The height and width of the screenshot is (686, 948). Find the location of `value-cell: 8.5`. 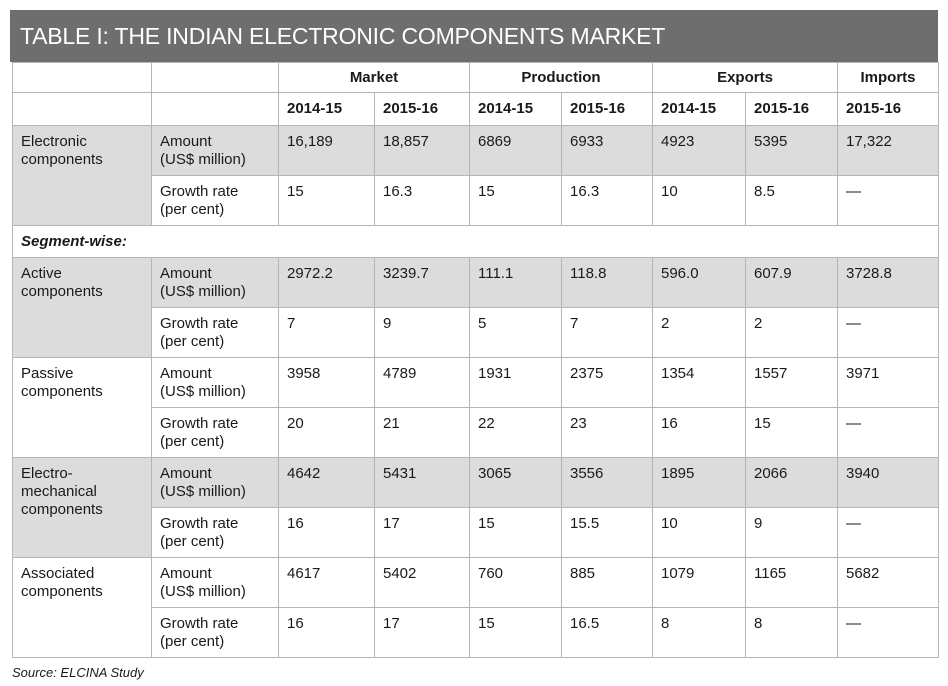

value-cell: 8.5 is located at coordinates (791, 200).